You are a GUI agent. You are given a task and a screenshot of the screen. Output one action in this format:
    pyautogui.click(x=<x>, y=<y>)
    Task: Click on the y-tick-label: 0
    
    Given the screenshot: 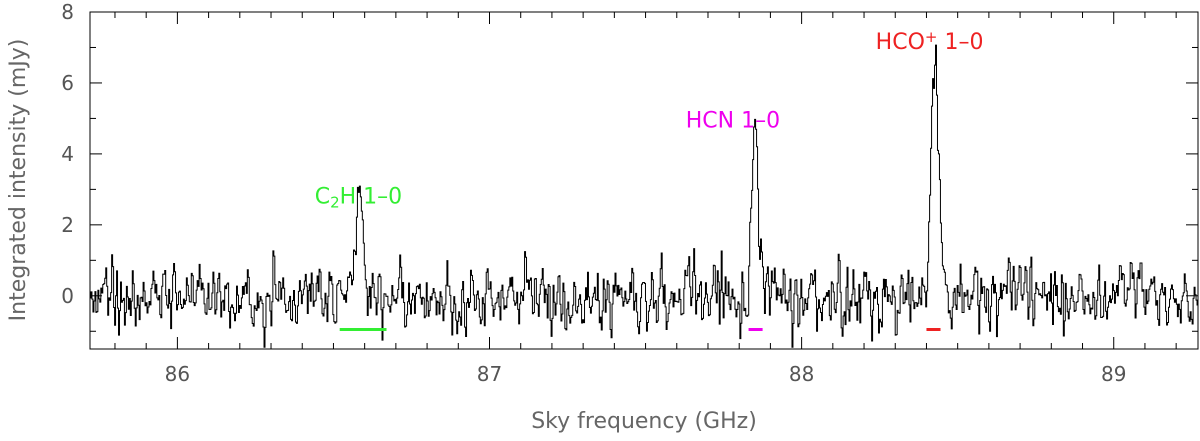 What is the action you would take?
    pyautogui.click(x=67, y=296)
    